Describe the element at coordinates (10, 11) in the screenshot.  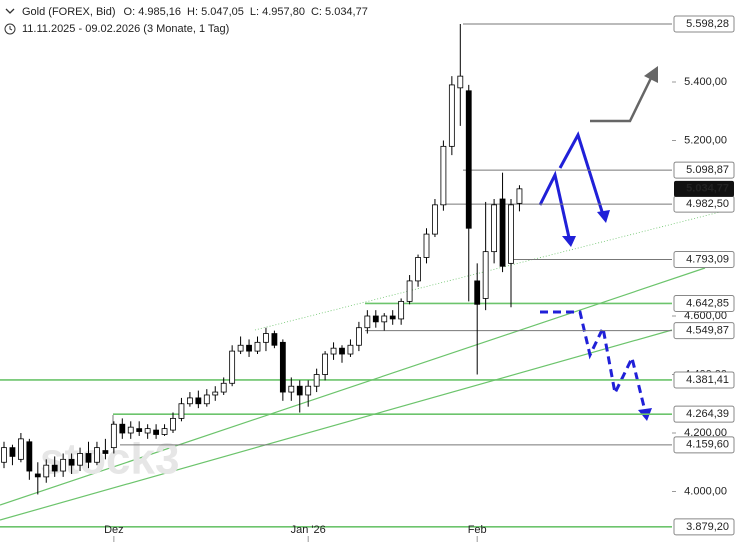
I see `collapse-icon` at that location.